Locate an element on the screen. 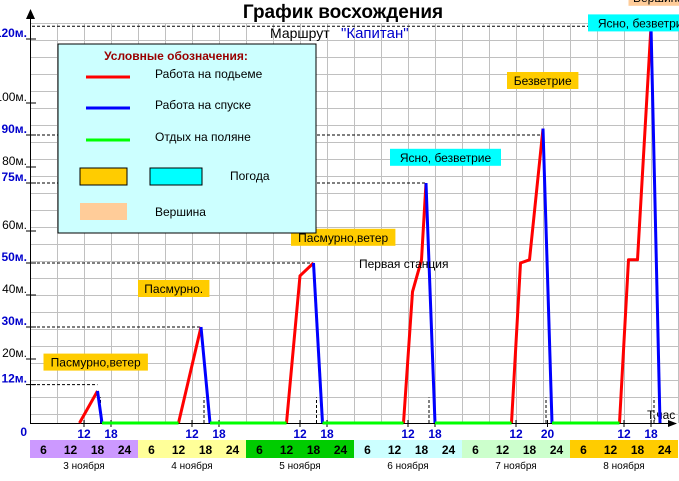 The height and width of the screenshot is (481, 679). legend-label: Отдых на поляне is located at coordinates (203, 137).